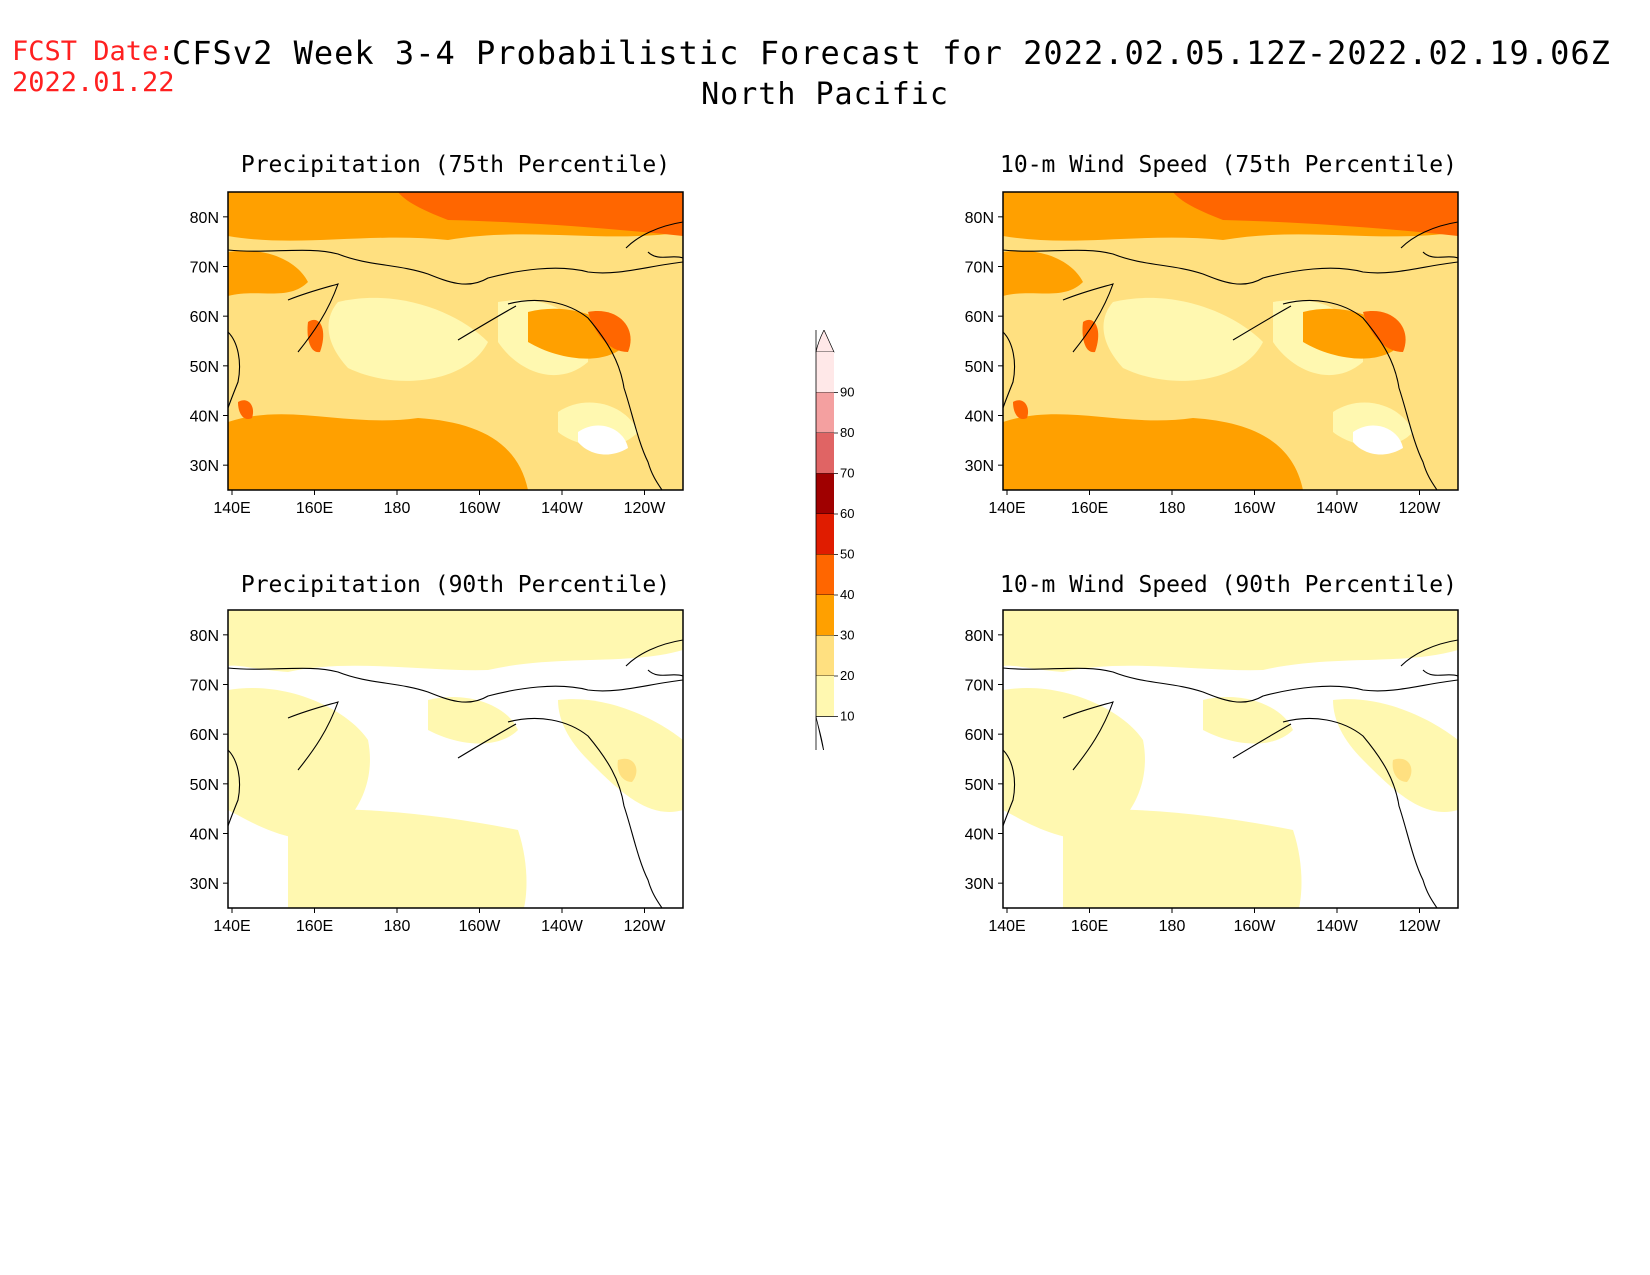 The width and height of the screenshot is (1650, 1275). I want to click on colorbar-label: 20, so click(847, 675).